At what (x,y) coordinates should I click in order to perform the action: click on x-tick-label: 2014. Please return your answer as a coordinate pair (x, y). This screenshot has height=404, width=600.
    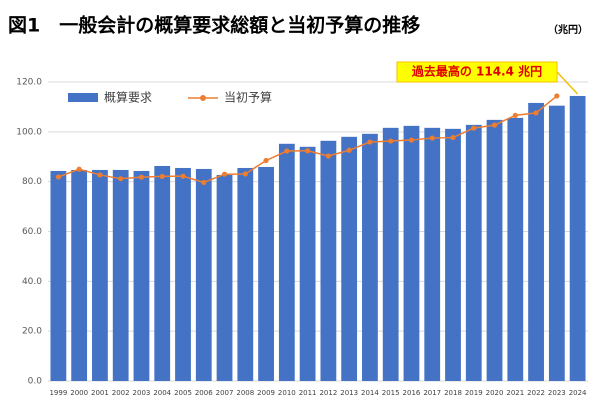
    Looking at the image, I should click on (370, 393).